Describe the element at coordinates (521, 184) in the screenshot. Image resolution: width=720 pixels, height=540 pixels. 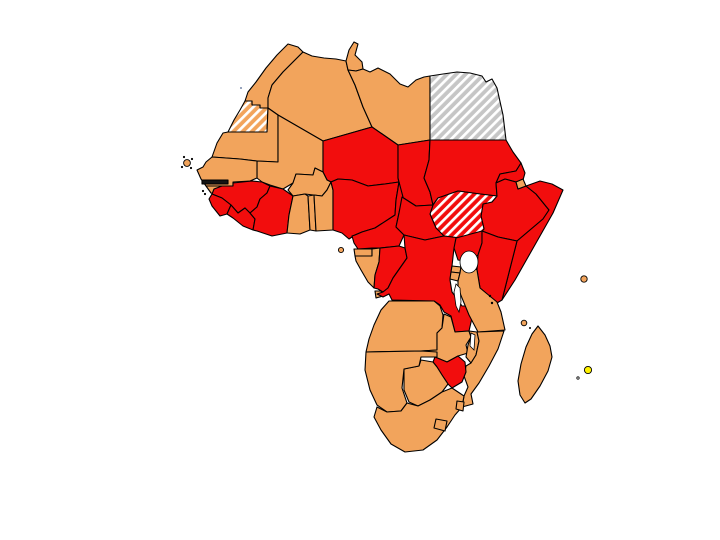
I see `country-djibouti` at that location.